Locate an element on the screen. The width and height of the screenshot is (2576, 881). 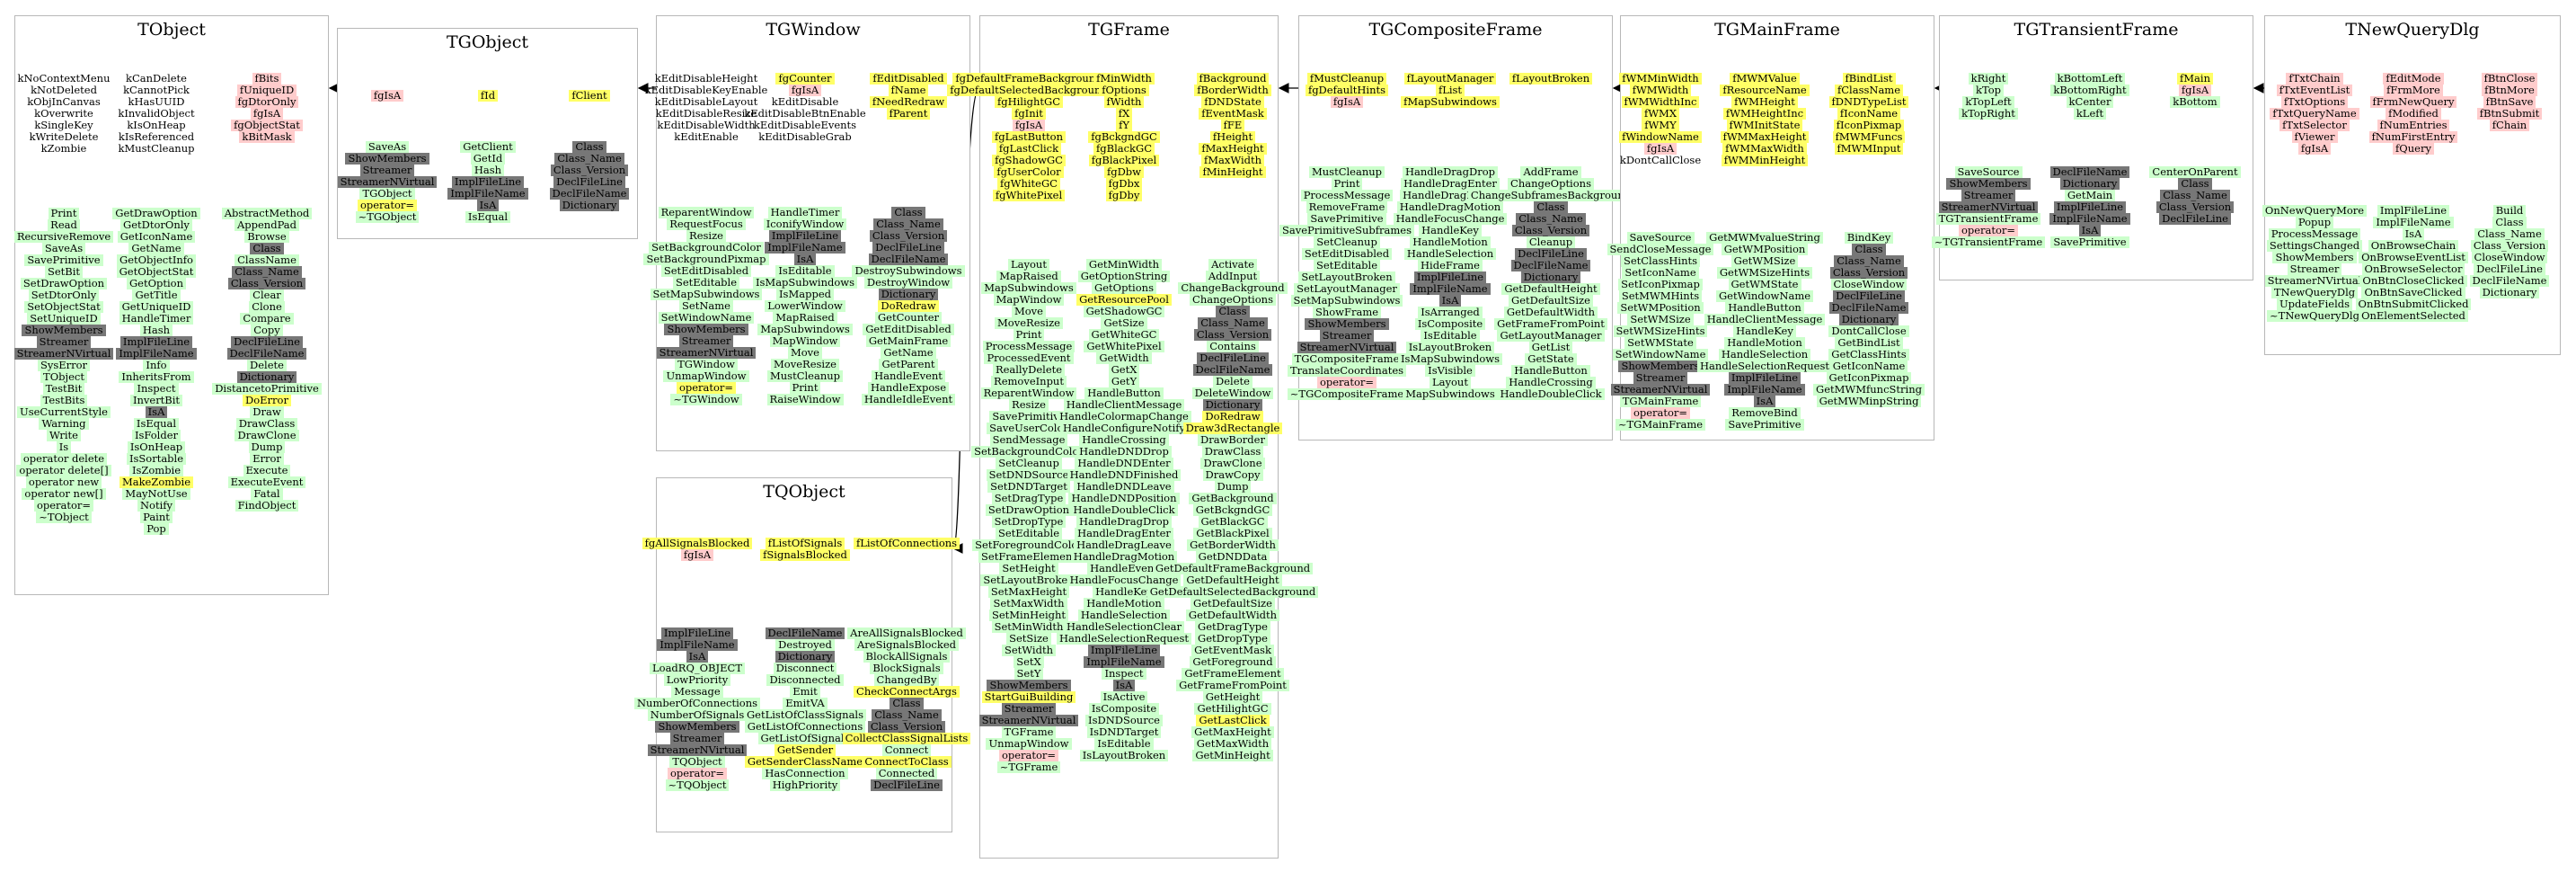
private-member: fEditMode is located at coordinates (2413, 79).